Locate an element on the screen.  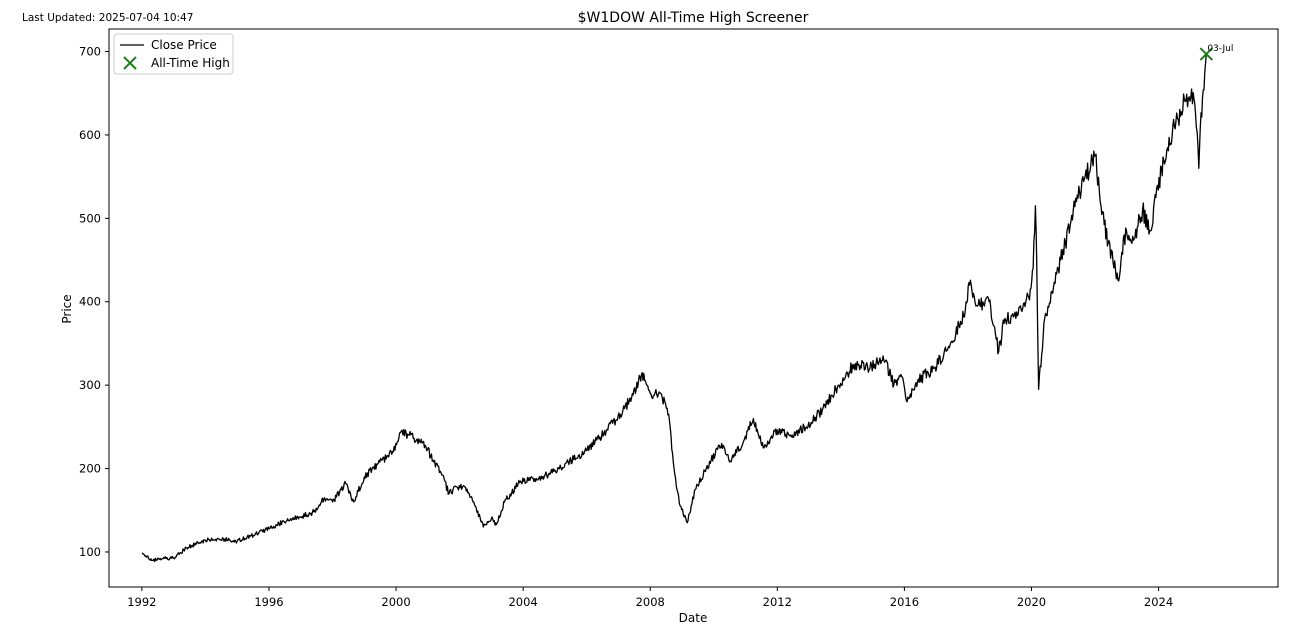
legend-box is located at coordinates (173, 54).